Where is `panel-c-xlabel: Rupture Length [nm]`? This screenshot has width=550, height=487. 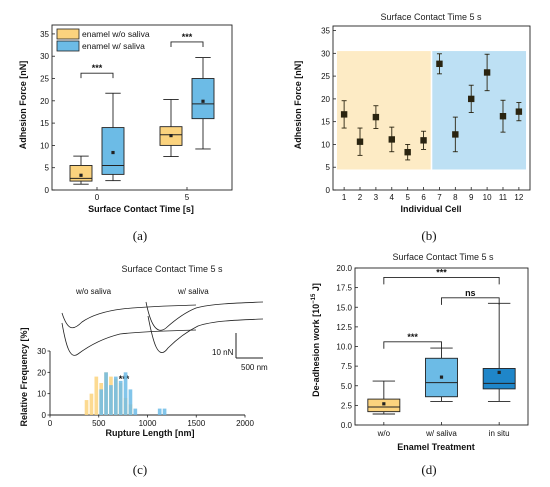
panel-c-xlabel: Rupture Length [nm] is located at coordinates (150, 433).